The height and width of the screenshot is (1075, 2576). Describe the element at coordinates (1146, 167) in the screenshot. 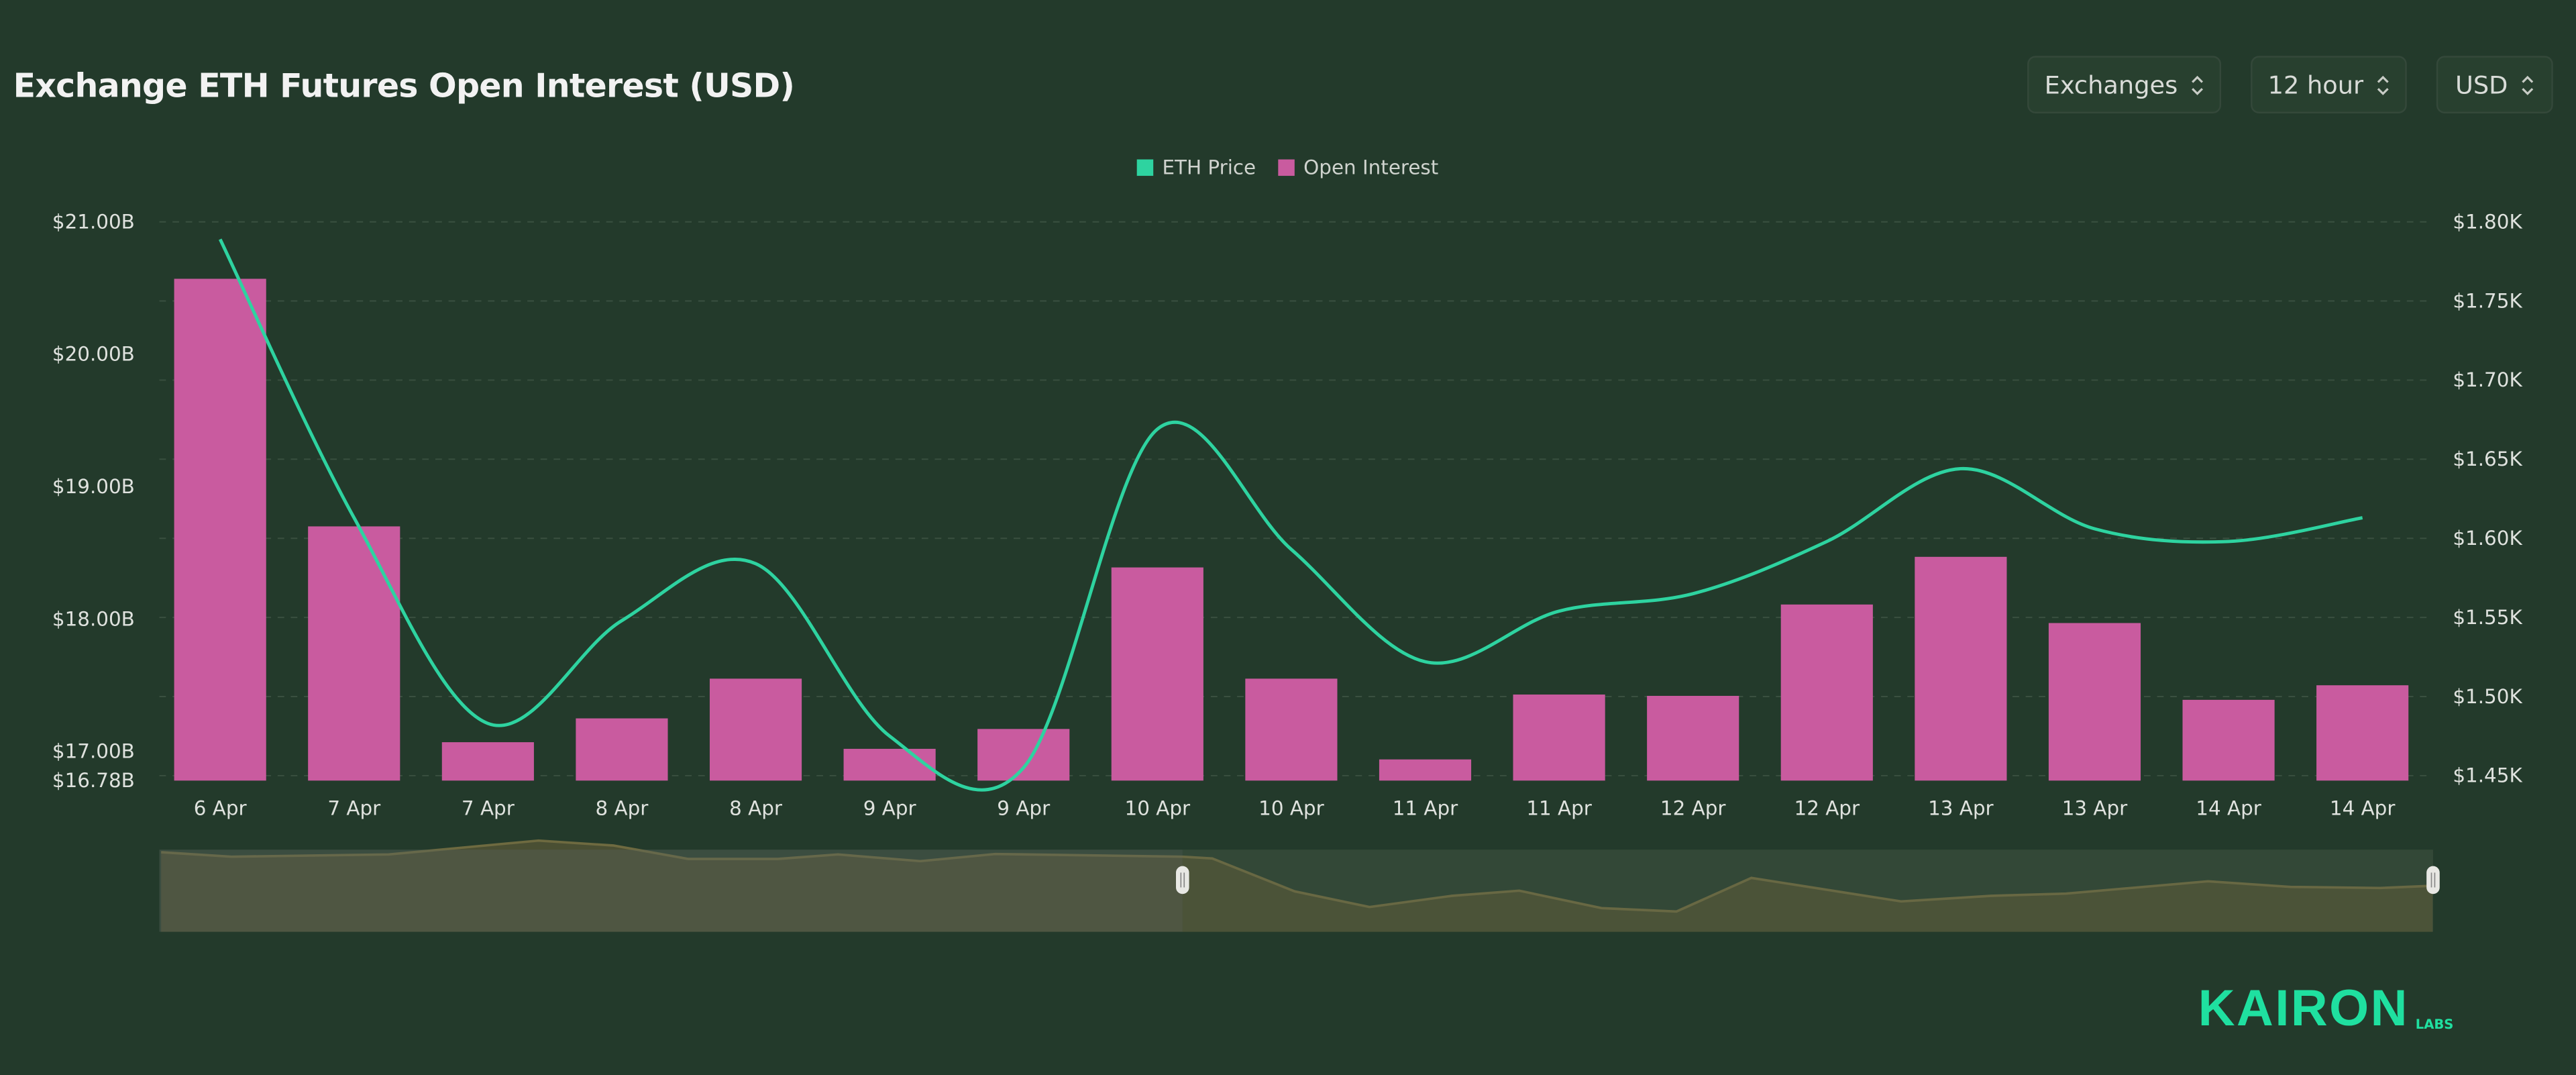

I see `legend-swatch-eth-price` at that location.